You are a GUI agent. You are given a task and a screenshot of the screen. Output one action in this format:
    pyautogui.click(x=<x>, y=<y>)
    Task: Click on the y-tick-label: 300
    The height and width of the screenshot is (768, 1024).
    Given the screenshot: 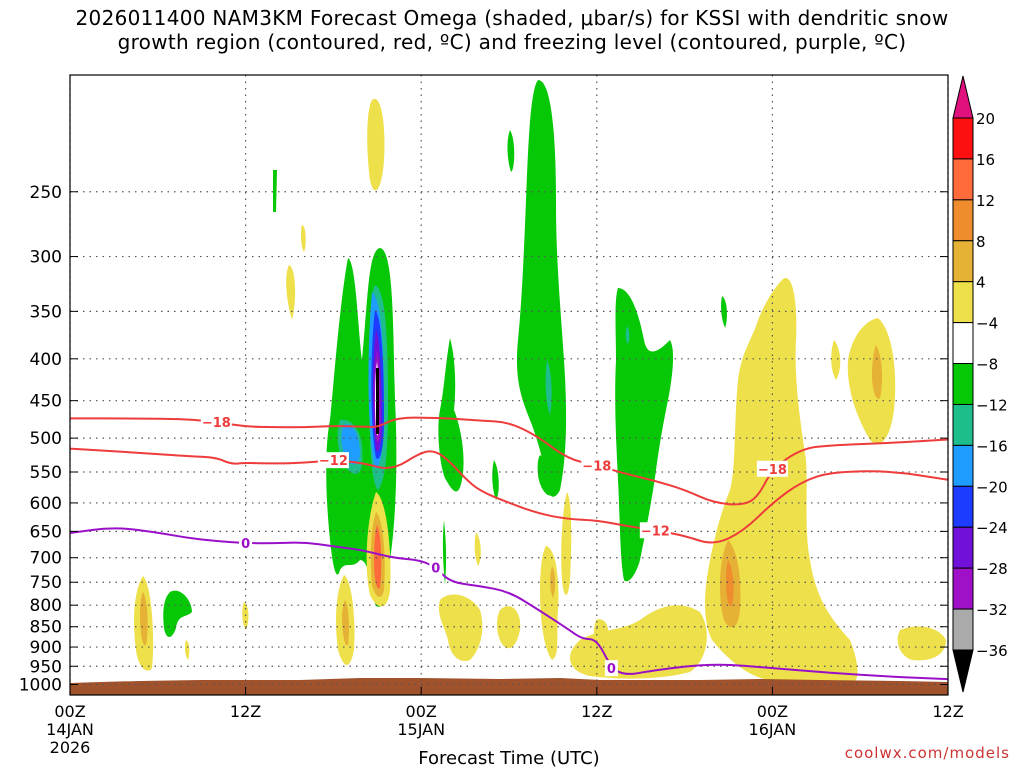 What is the action you would take?
    pyautogui.click(x=46, y=258)
    